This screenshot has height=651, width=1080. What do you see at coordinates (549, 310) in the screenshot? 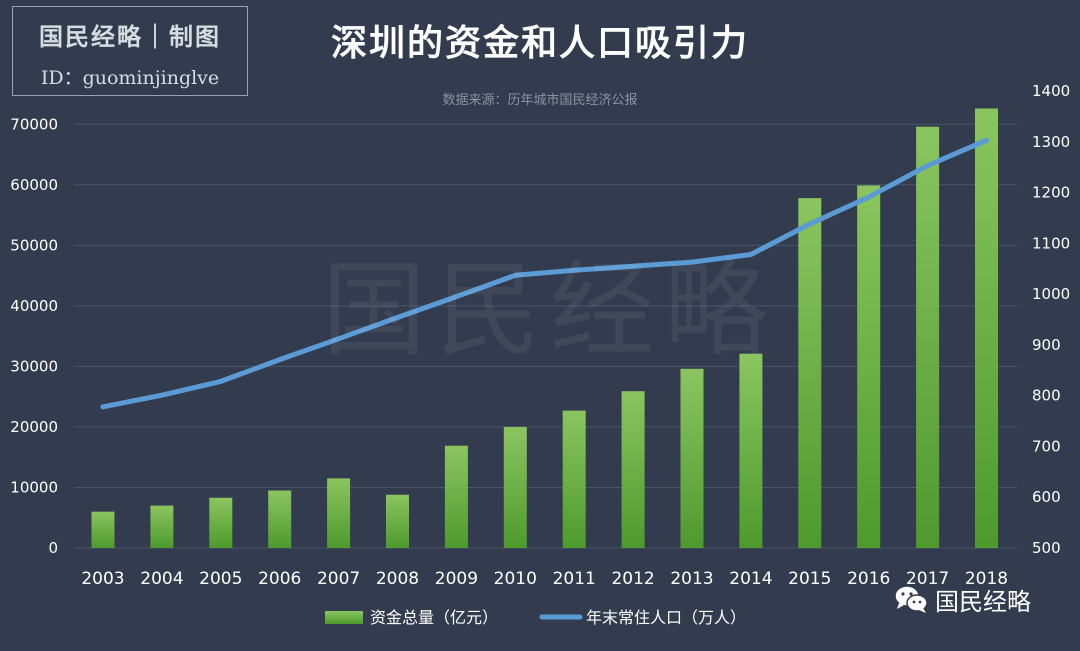
I see `watermark: 国民经略` at bounding box center [549, 310].